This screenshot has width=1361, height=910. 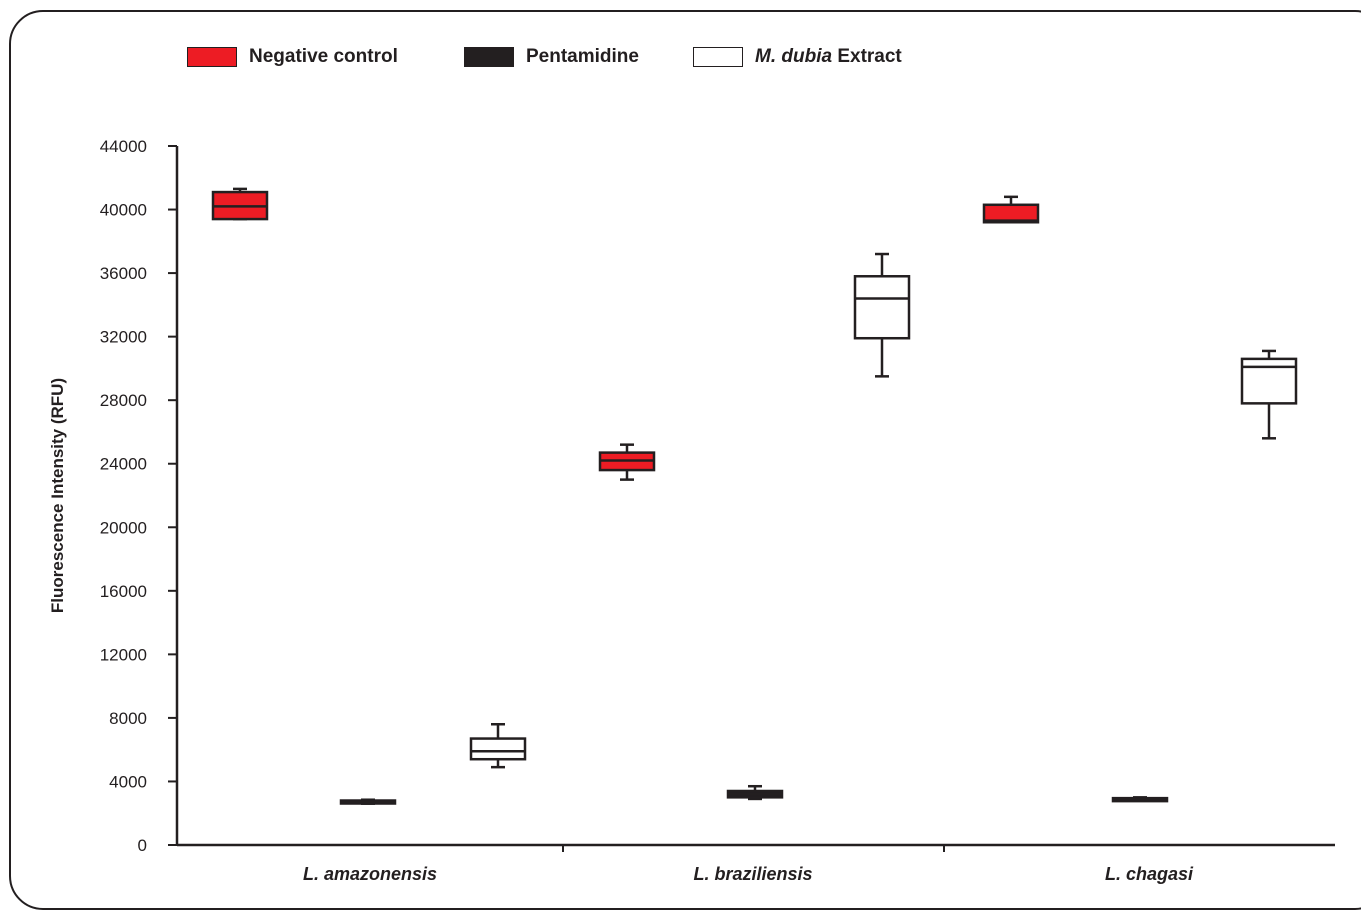 I want to click on legend-label-m-dubia-extract: M. dubia Extract, so click(x=828, y=57).